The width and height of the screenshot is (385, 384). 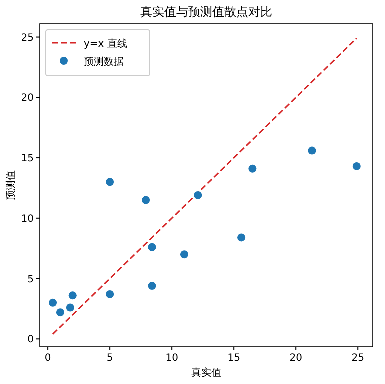 I want to click on y-tick-label: 15, so click(x=27, y=159).